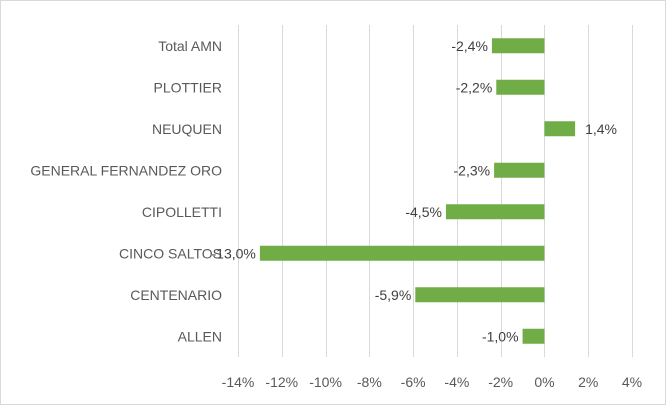 The height and width of the screenshot is (406, 666). I want to click on category-label: CENTENARIO, so click(176, 295).